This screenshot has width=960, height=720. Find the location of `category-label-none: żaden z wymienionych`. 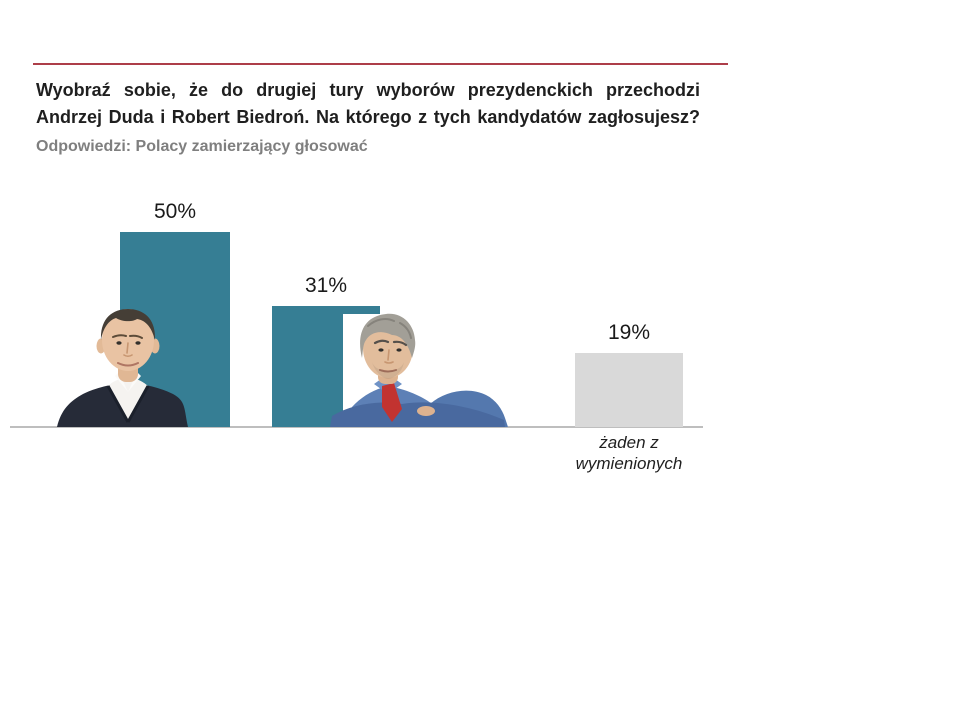

category-label-none: żaden z wymienionych is located at coordinates (629, 453).